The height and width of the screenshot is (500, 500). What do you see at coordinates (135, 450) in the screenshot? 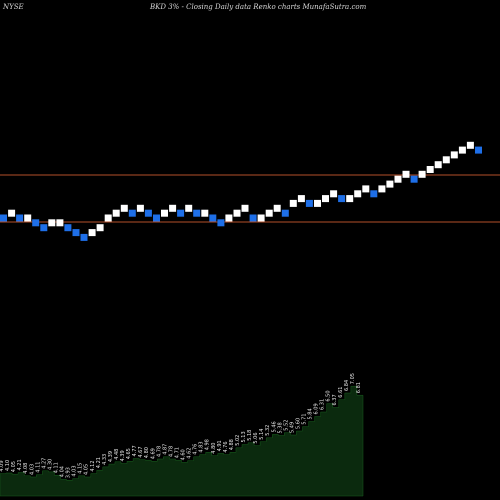
I see `volume-label: 4.77` at bounding box center [135, 450].